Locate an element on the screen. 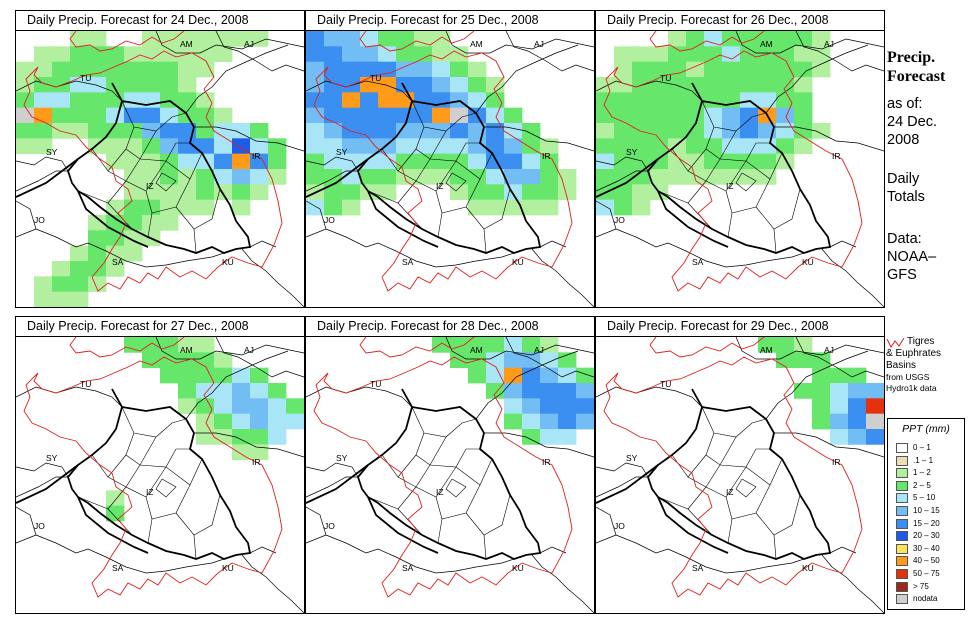 This screenshot has width=971, height=635. basin-source: from USGS Hydro1k data is located at coordinates (911, 383).